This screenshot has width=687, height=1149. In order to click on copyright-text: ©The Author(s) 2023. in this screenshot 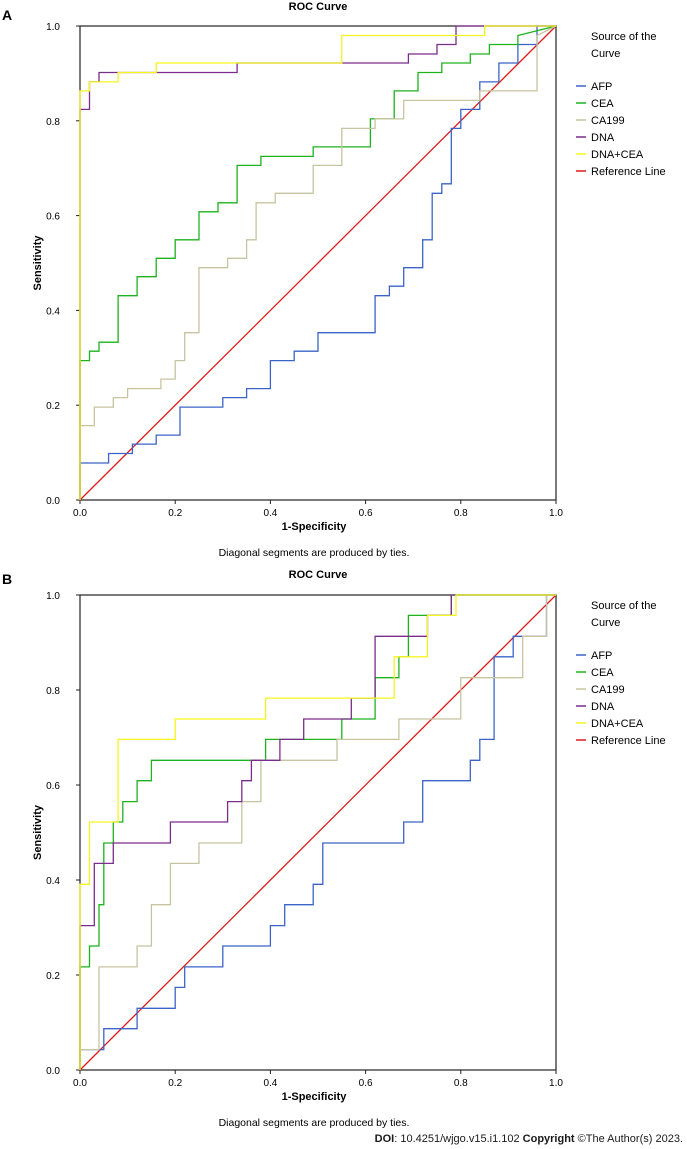, I will do `click(628, 1139)`.